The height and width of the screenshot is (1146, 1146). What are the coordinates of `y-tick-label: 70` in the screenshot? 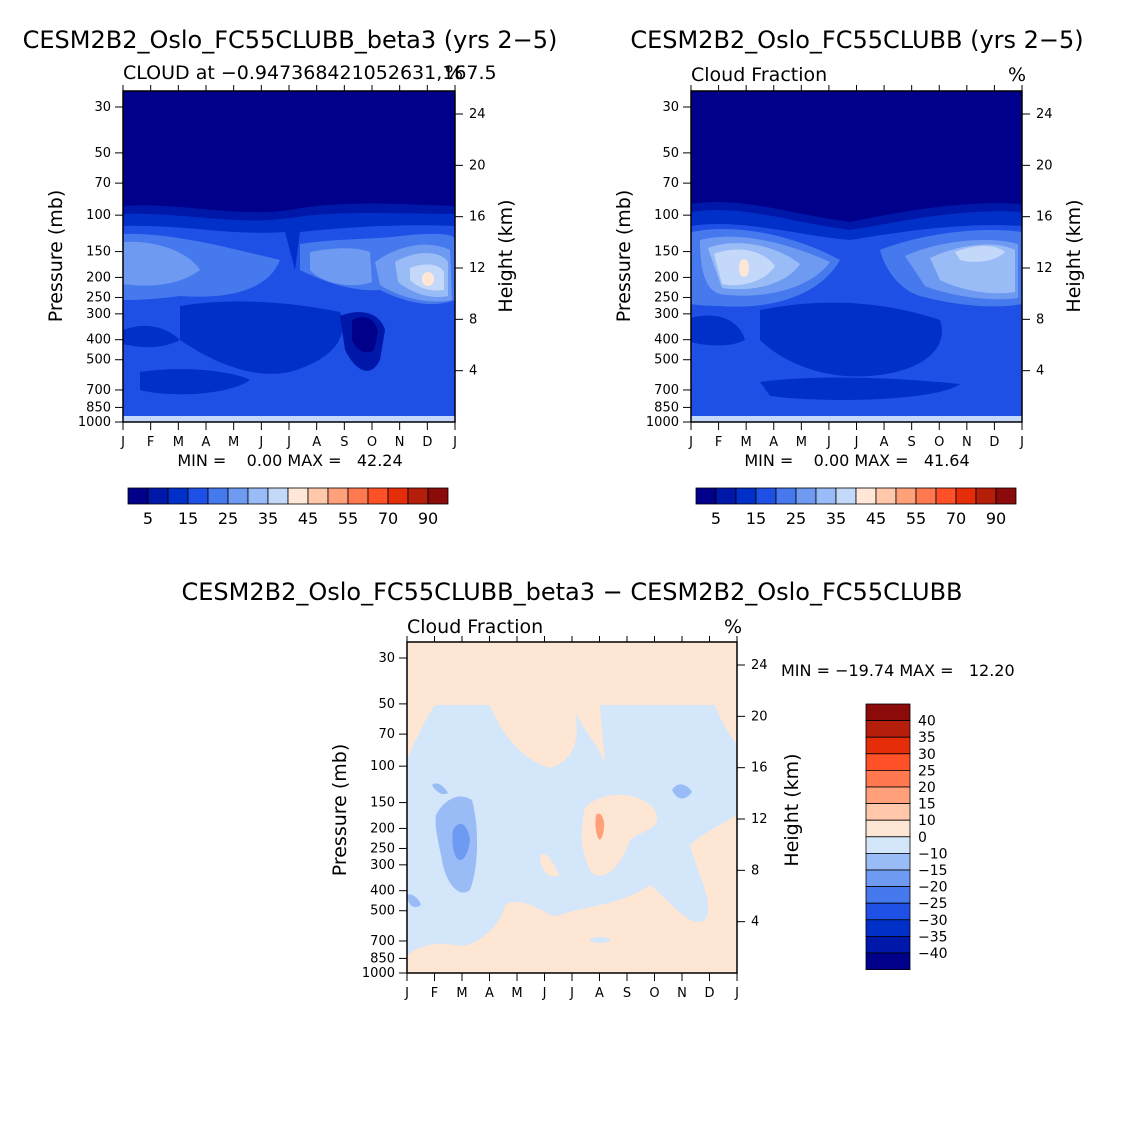 It's located at (670, 183).